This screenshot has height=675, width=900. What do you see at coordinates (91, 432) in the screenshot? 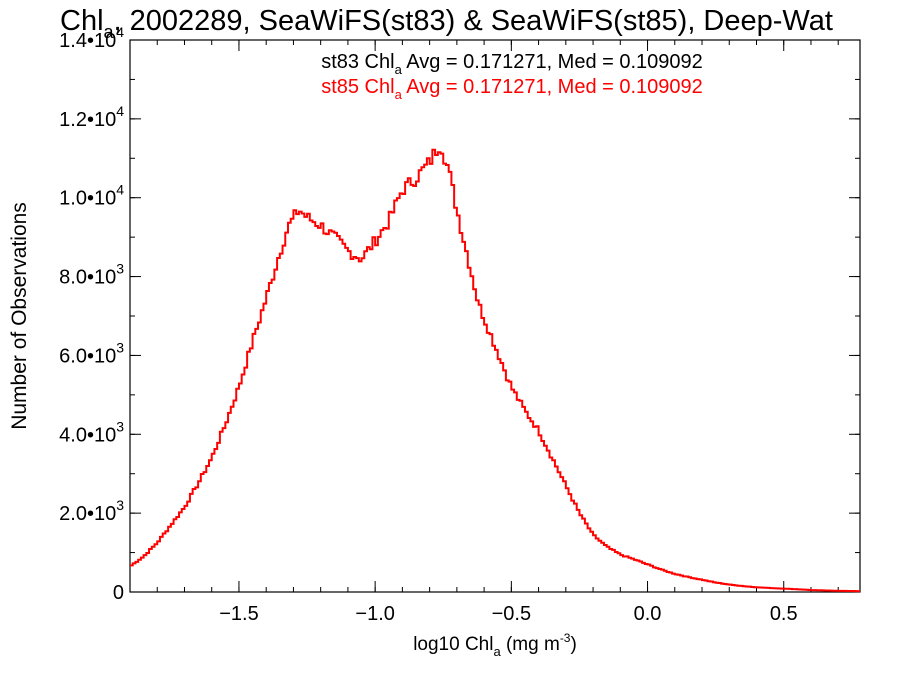
I see `y-tick-label: 4.0•103` at bounding box center [91, 432].